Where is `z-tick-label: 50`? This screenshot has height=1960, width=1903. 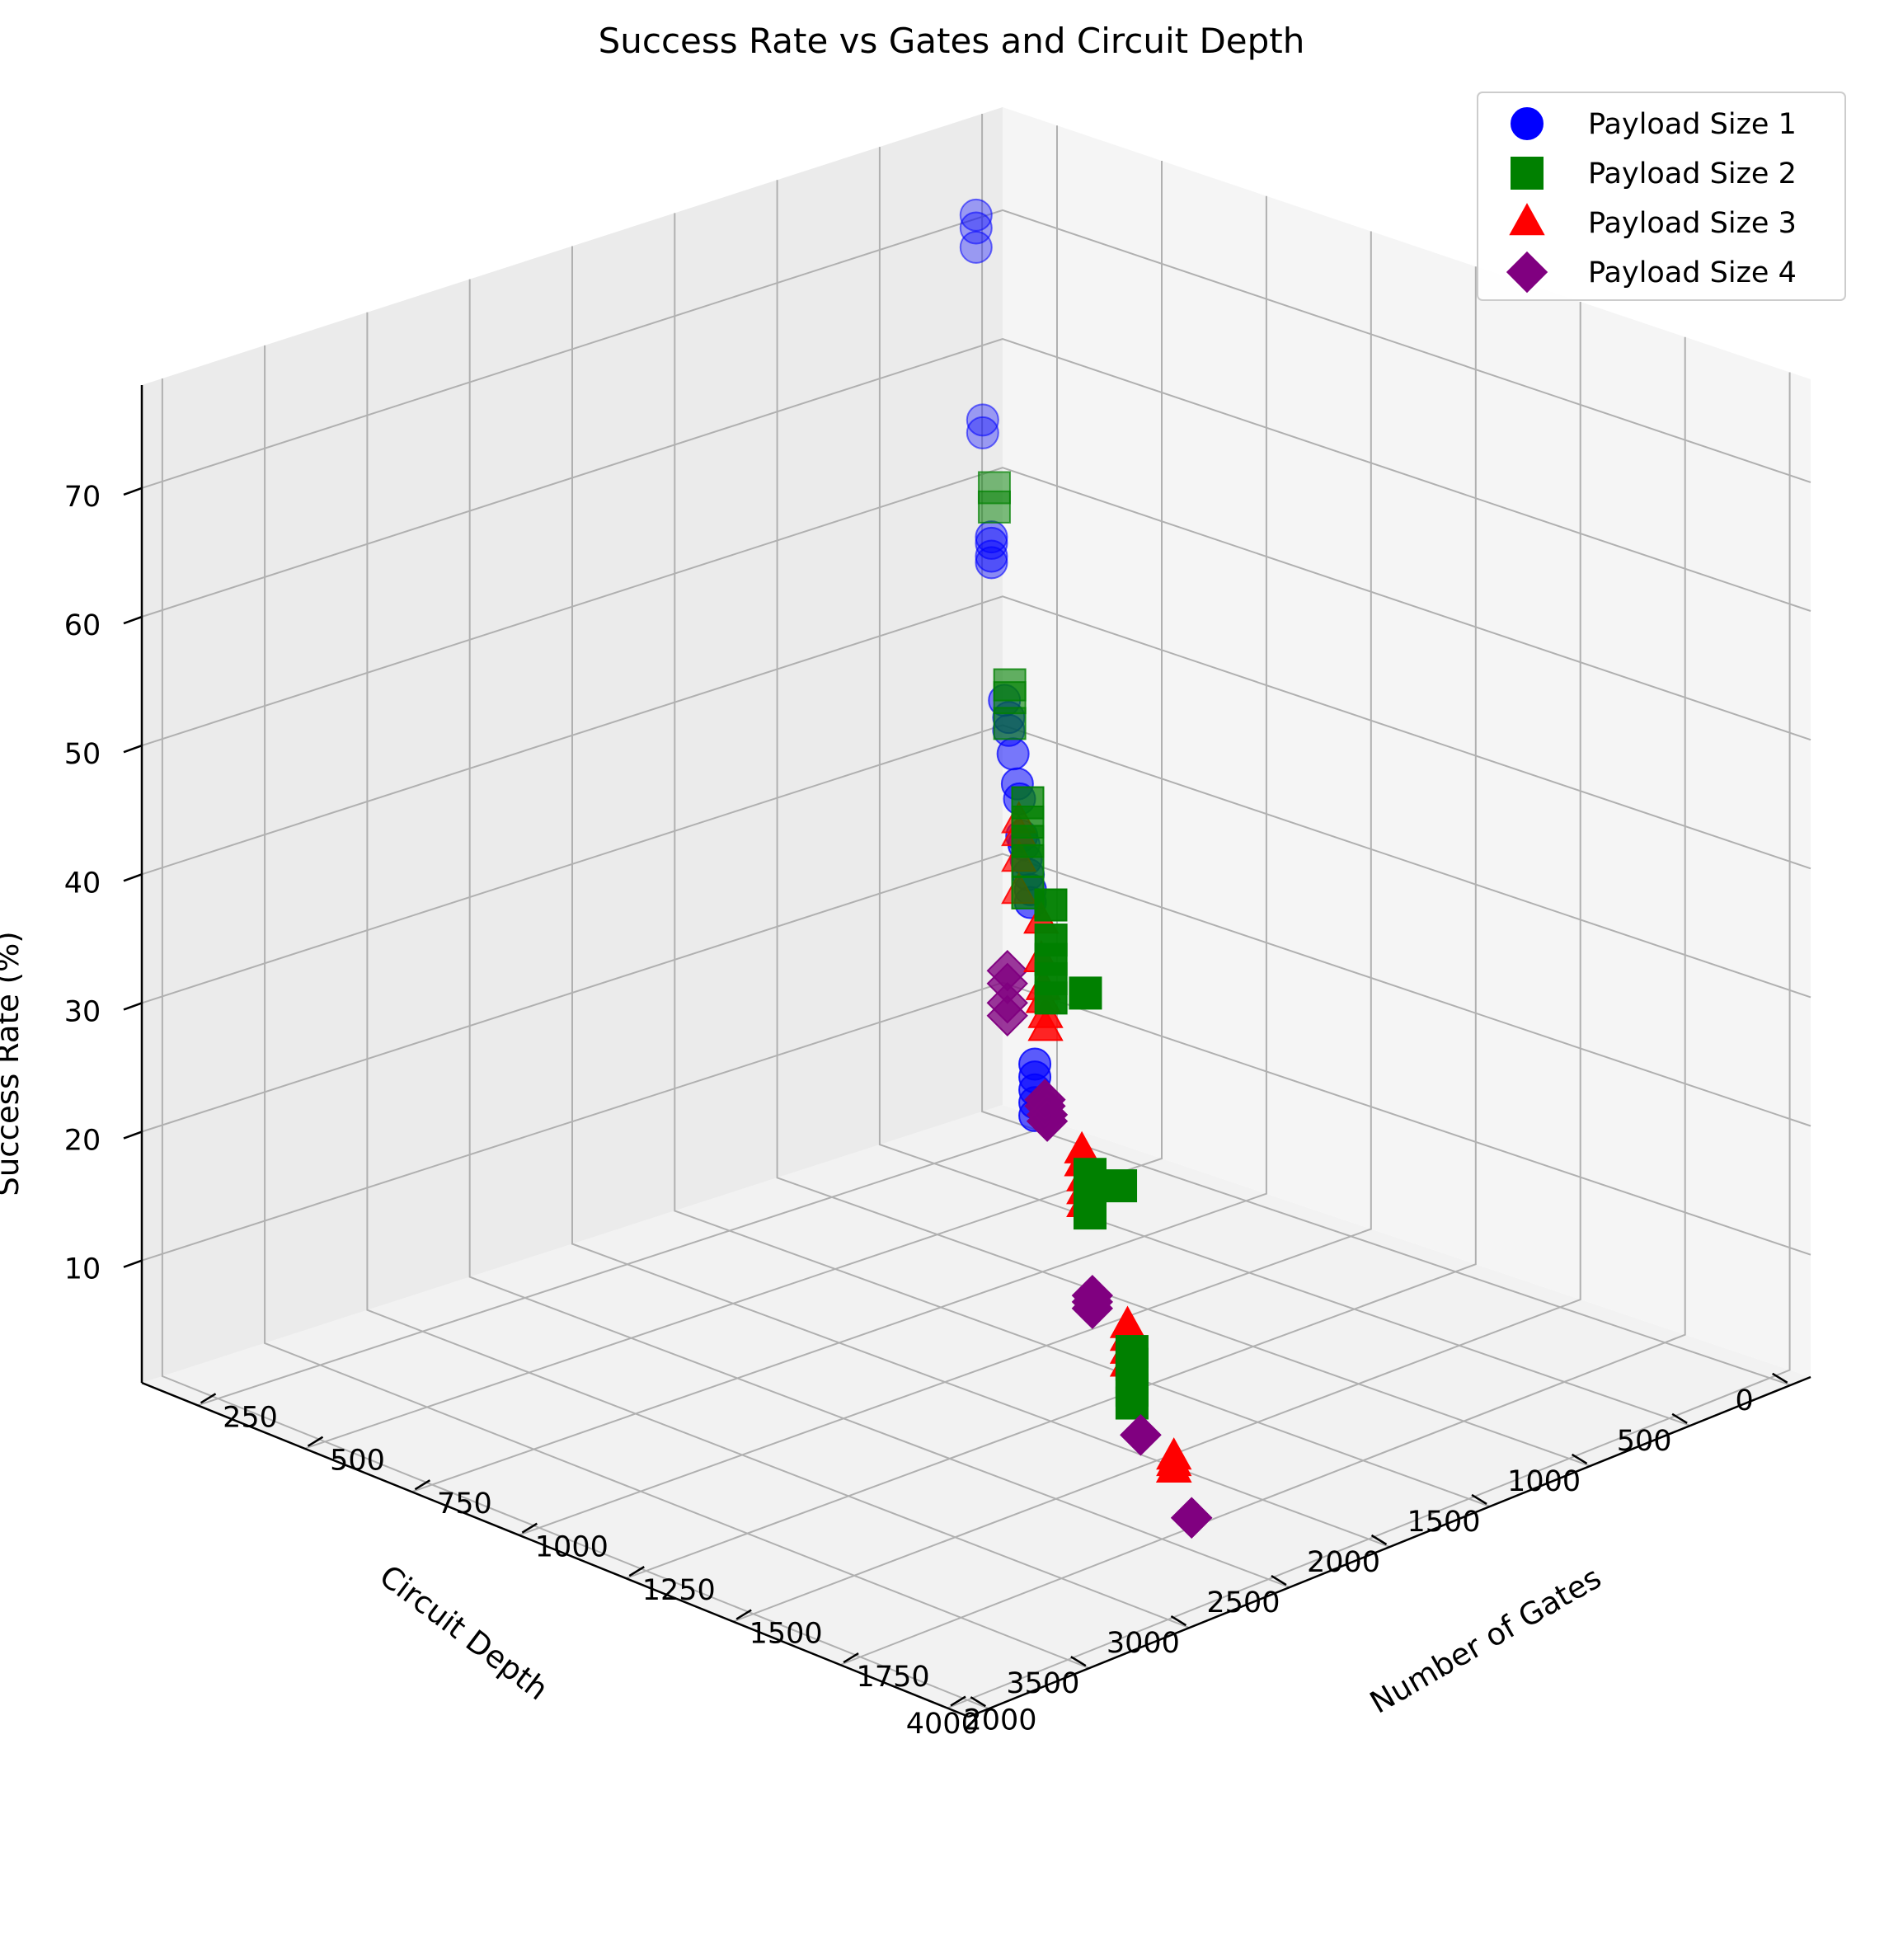
z-tick-label: 50 is located at coordinates (82, 754).